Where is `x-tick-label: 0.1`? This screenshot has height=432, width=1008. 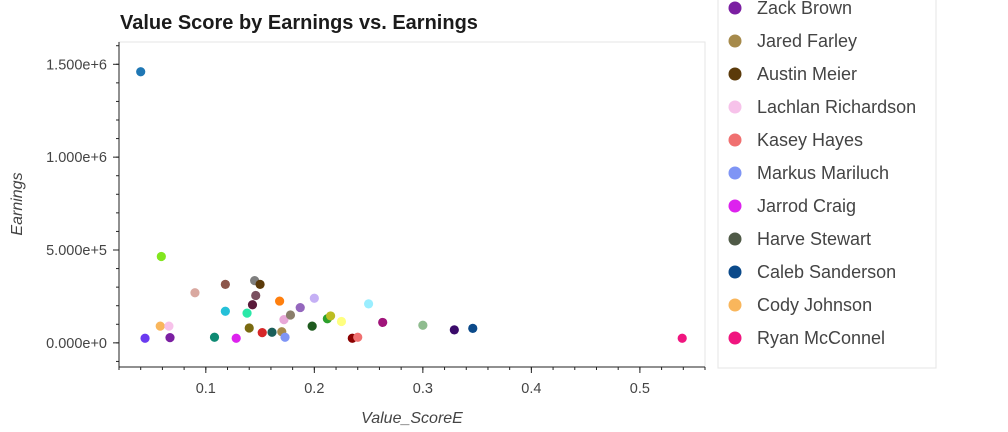
x-tick-label: 0.1 is located at coordinates (206, 389).